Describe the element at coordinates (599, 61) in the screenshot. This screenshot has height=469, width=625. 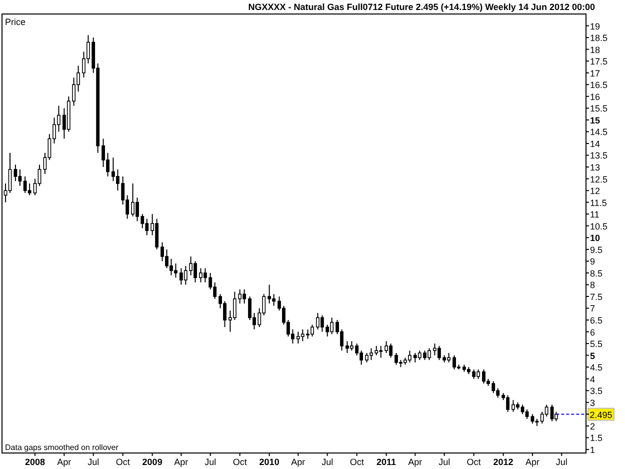
I see `y-tick-label: 17.5` at that location.